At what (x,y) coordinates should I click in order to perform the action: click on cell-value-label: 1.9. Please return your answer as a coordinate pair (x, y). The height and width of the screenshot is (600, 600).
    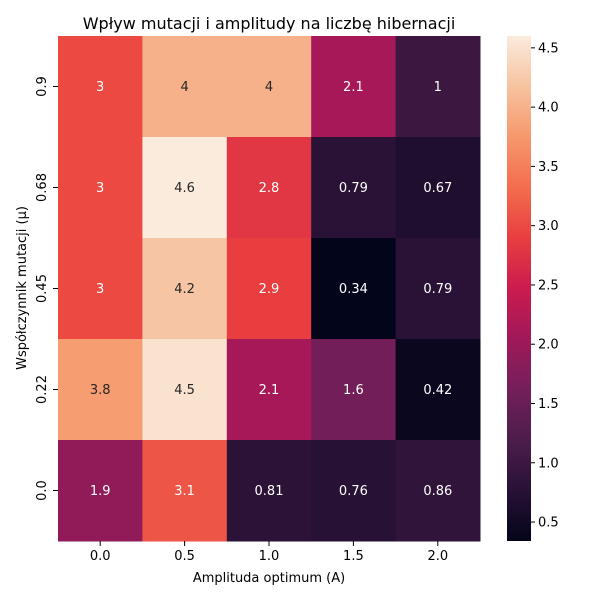
    Looking at the image, I should click on (100, 491).